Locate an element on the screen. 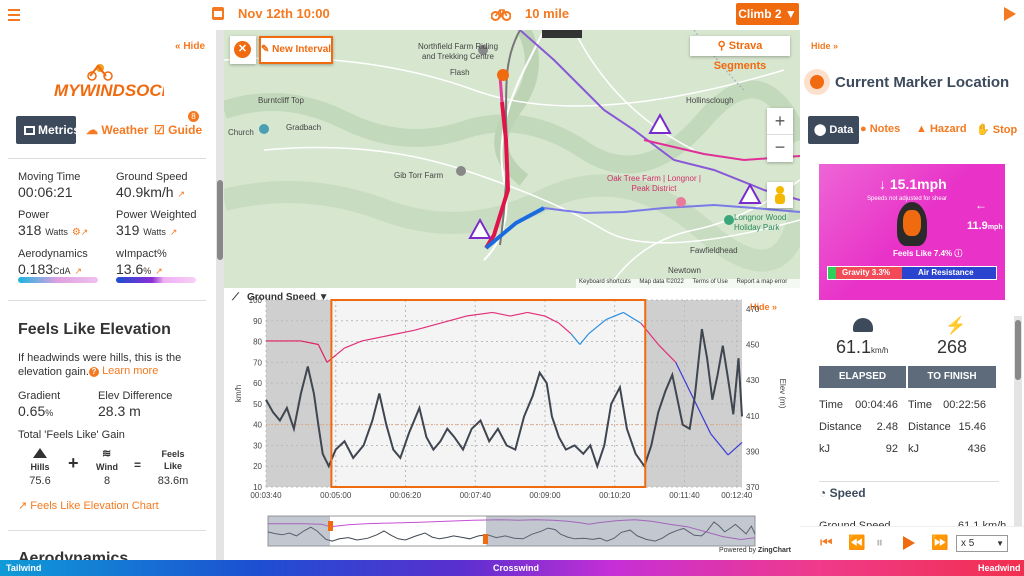  y2-tick-label: 370 is located at coordinates (753, 487).